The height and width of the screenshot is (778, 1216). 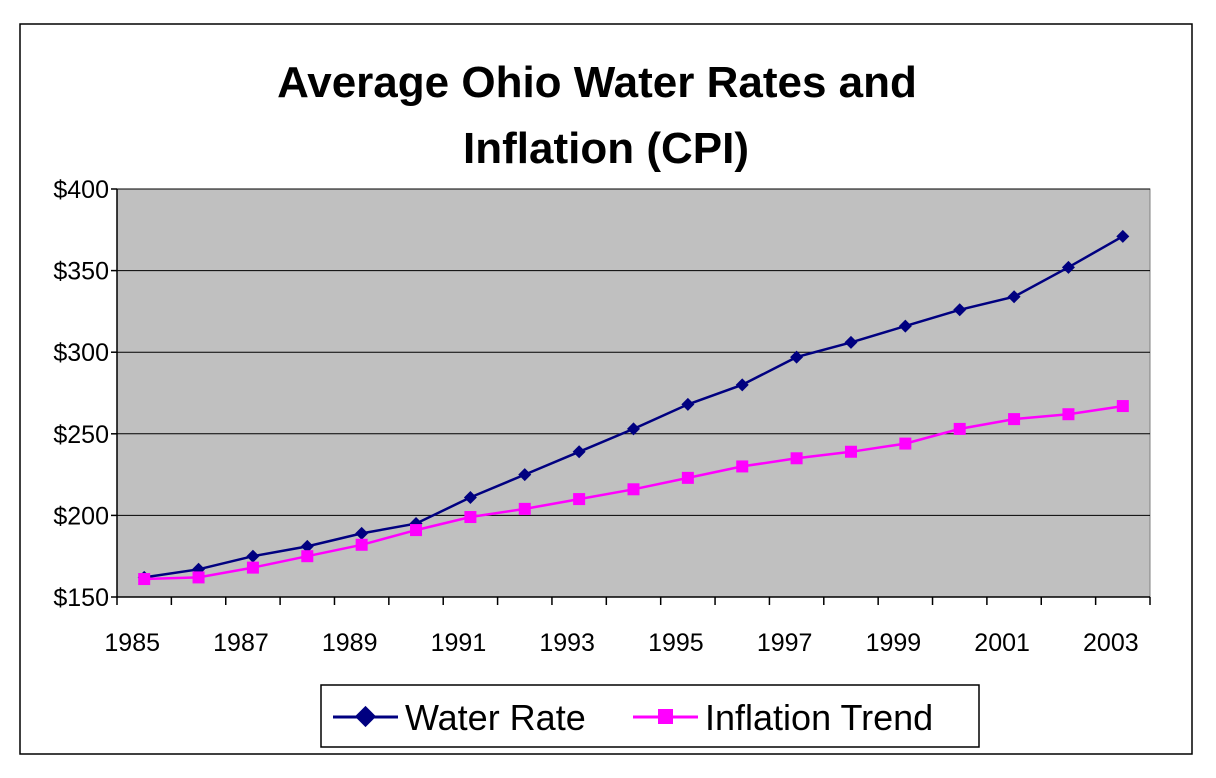 I want to click on legend-marker-water-rate, so click(x=365, y=716).